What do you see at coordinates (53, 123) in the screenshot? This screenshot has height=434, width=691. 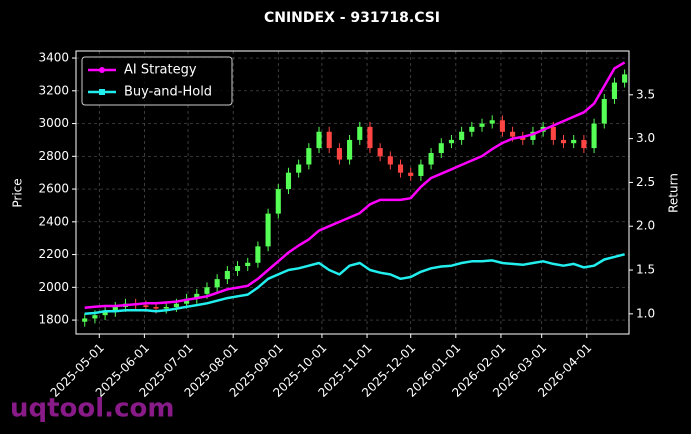 I see `y-tick-label: 3000` at bounding box center [53, 123].